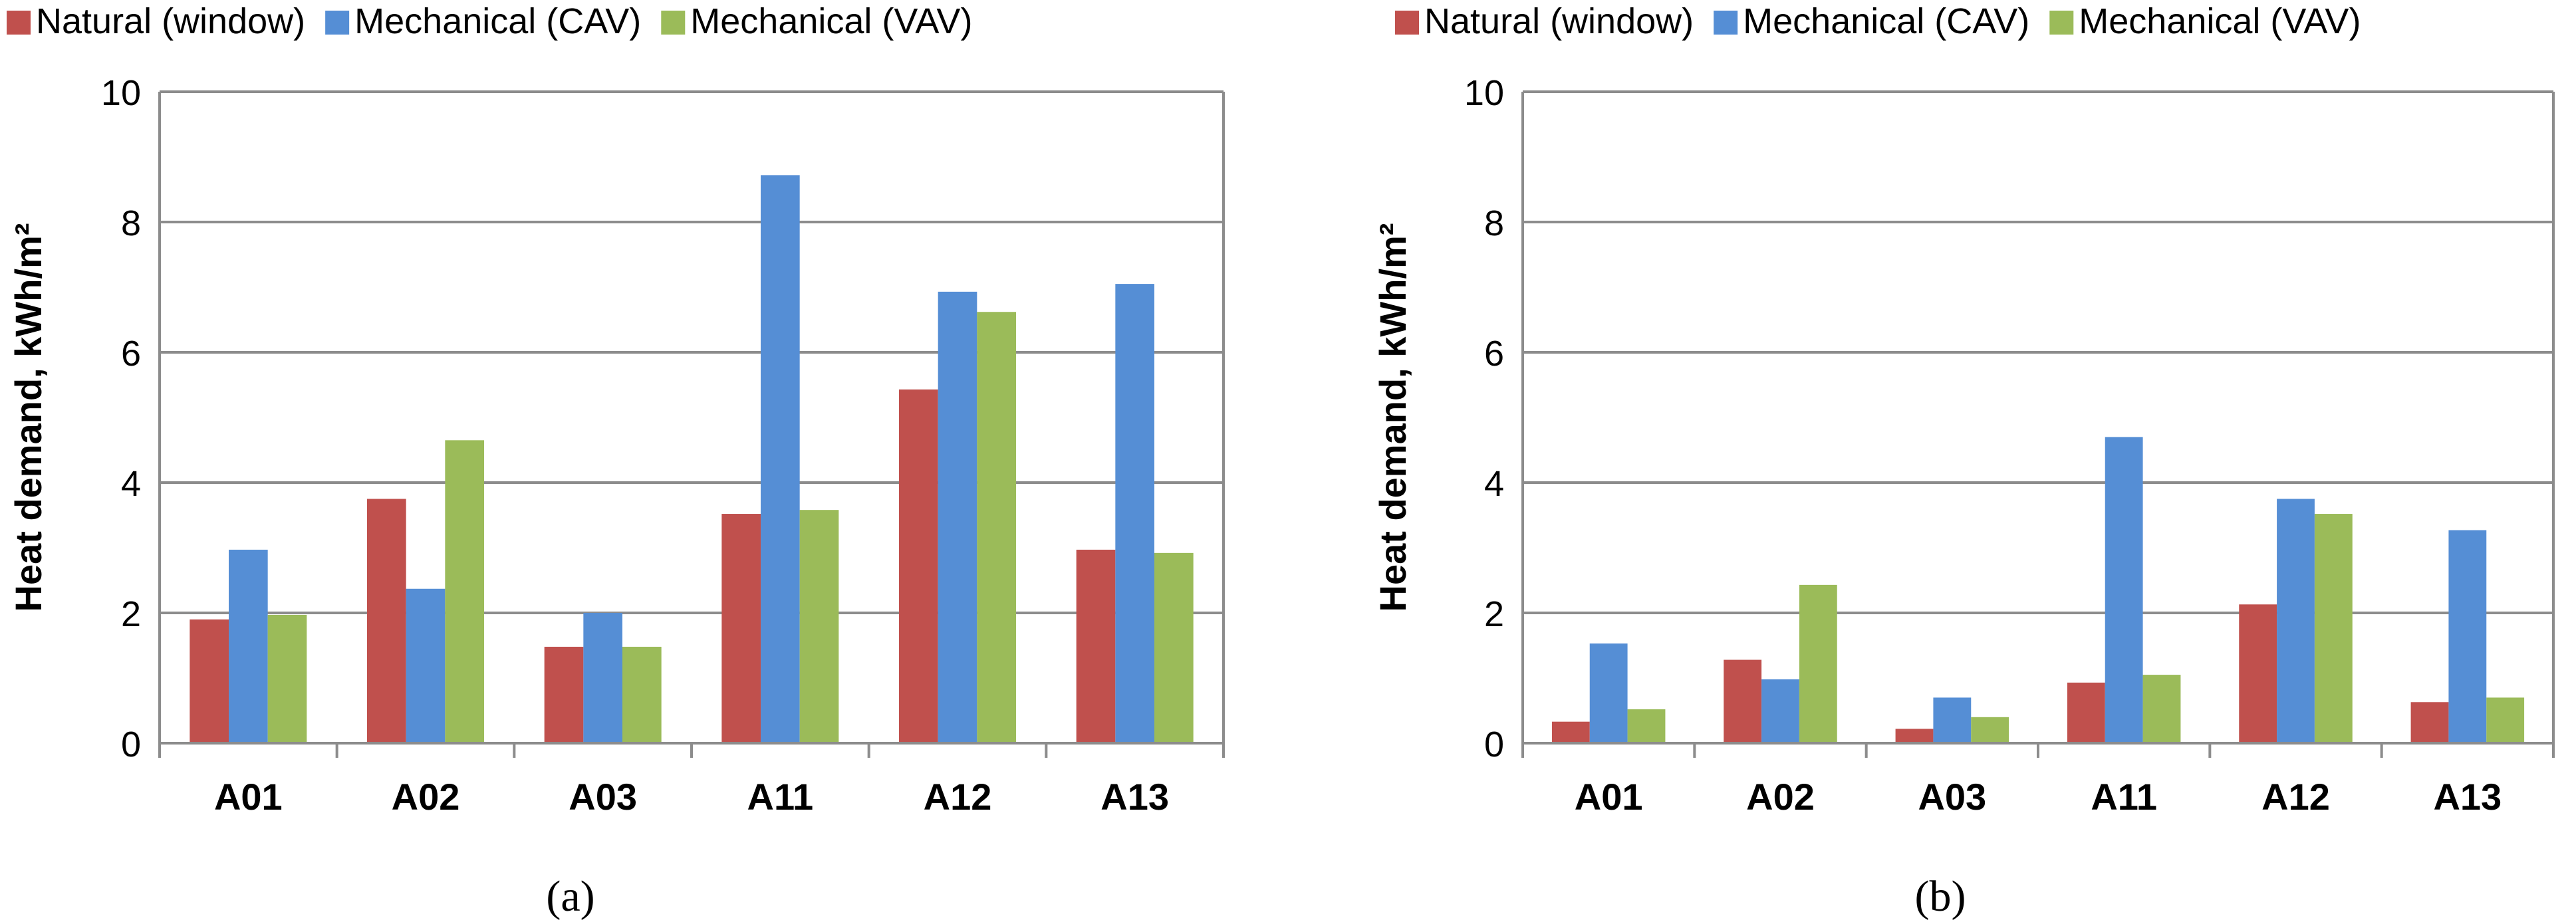  I want to click on panel-caption: (a), so click(570, 896).